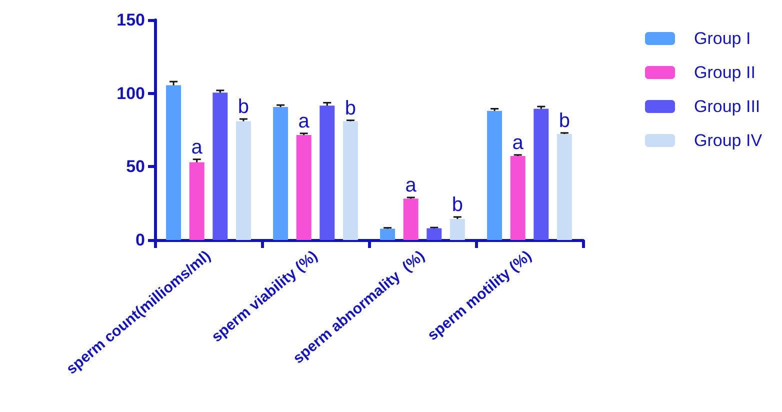  I want to click on legend-label: Group III, so click(727, 106).